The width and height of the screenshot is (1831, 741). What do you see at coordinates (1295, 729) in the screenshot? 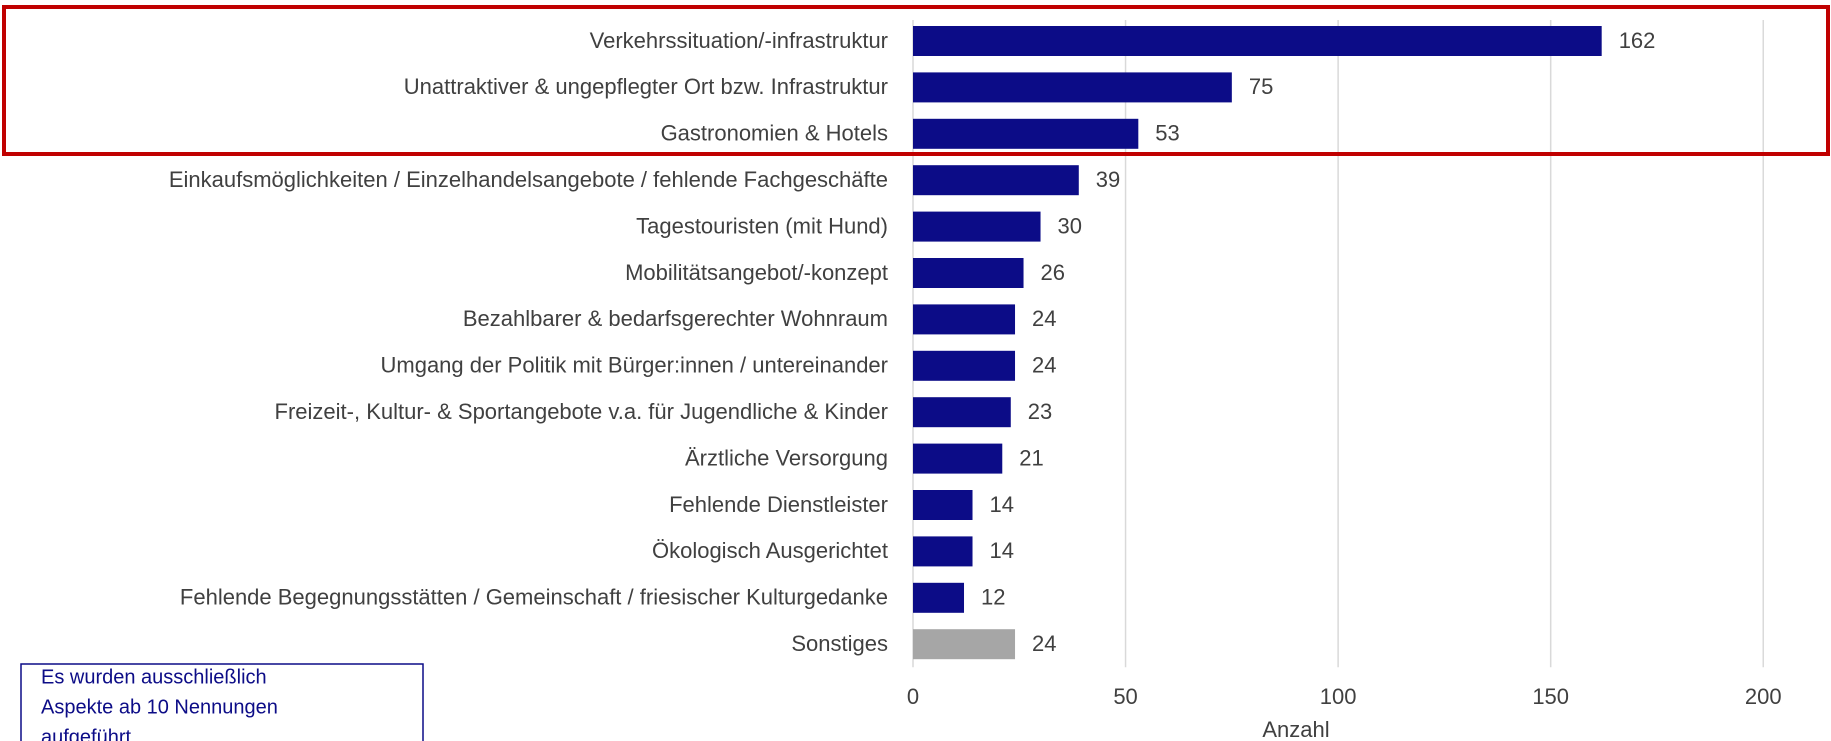
I see `x-axis-label: Anzahl` at bounding box center [1295, 729].